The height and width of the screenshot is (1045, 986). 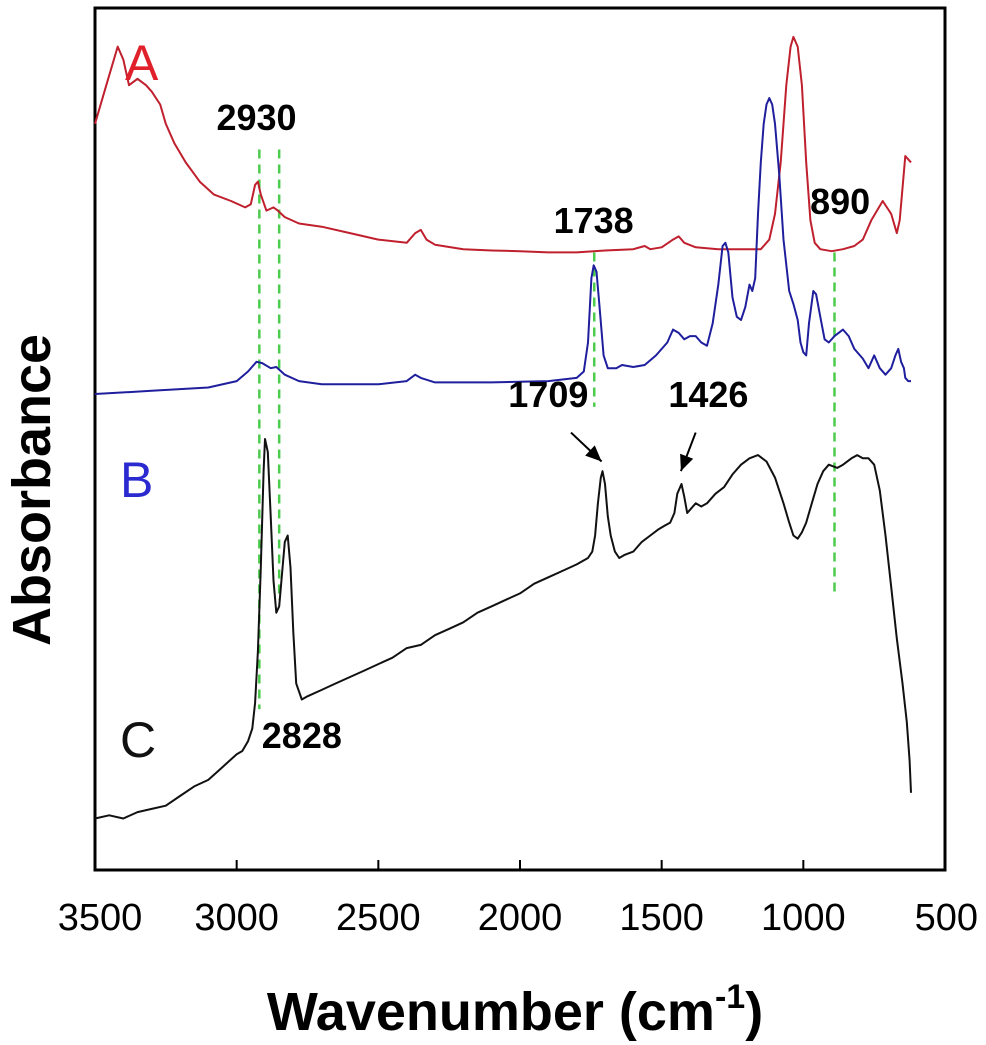 I want to click on peak-label-2828: 2828, so click(x=302, y=735).